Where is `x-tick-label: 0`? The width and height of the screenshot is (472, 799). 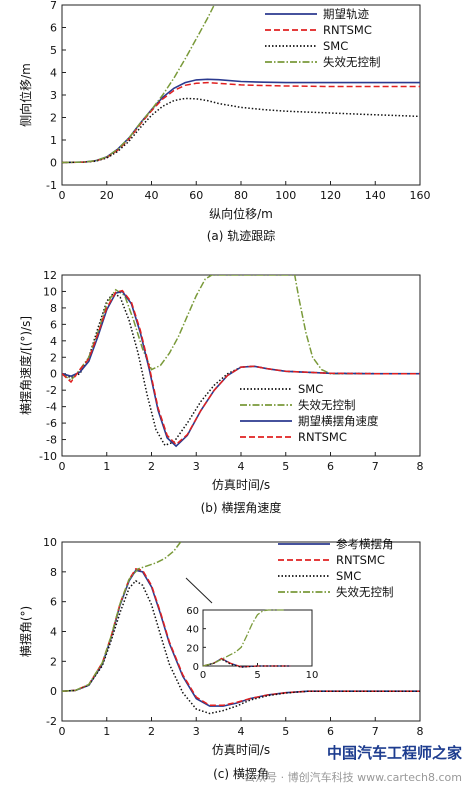
x-tick-label: 0 is located at coordinates (62, 195).